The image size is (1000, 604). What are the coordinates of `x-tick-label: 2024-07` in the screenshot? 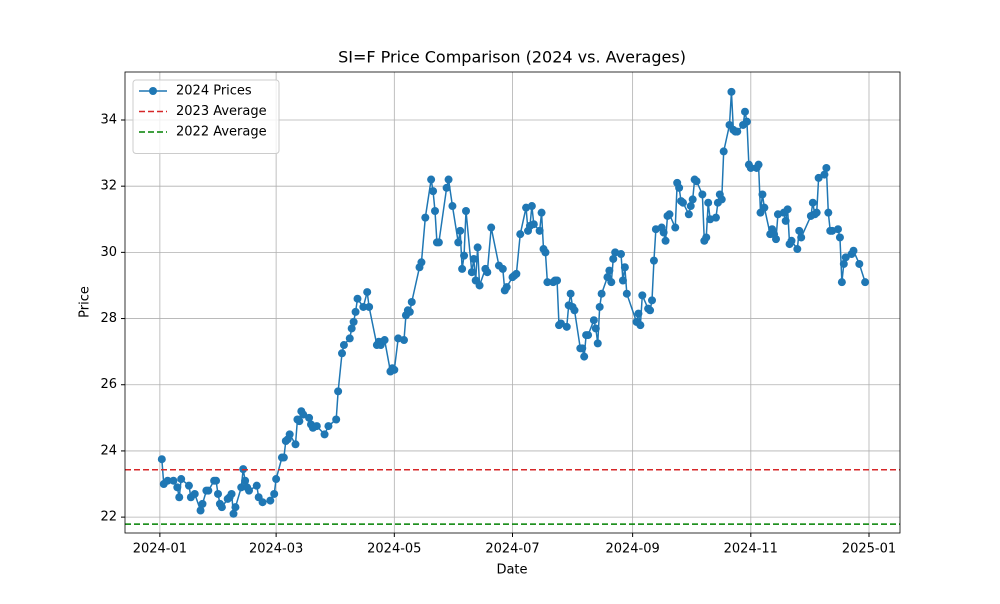 It's located at (512, 549).